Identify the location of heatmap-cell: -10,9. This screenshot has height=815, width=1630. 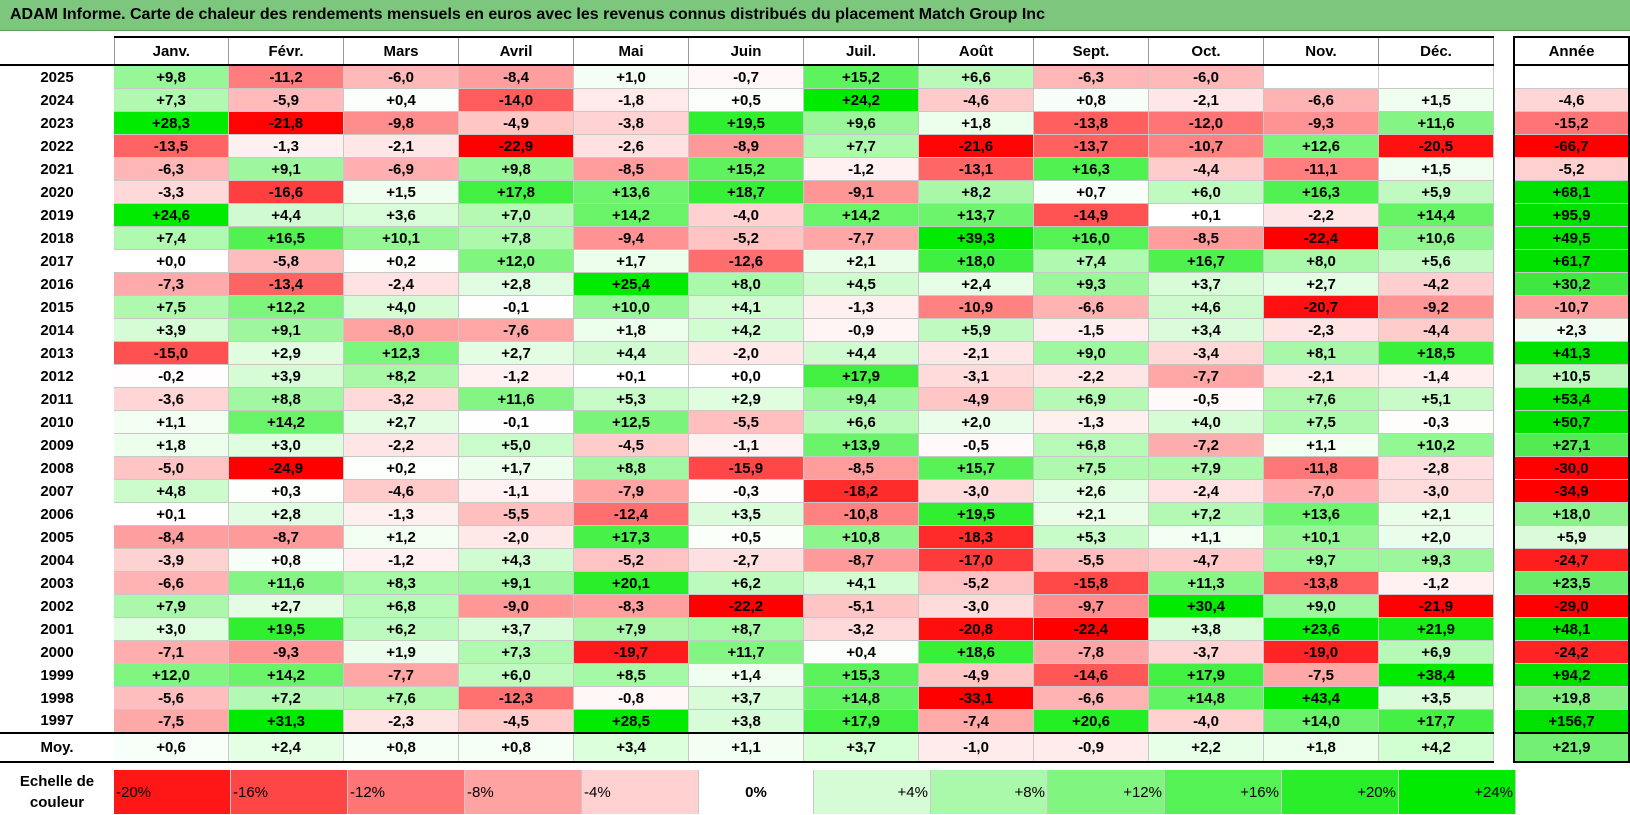
(976, 307).